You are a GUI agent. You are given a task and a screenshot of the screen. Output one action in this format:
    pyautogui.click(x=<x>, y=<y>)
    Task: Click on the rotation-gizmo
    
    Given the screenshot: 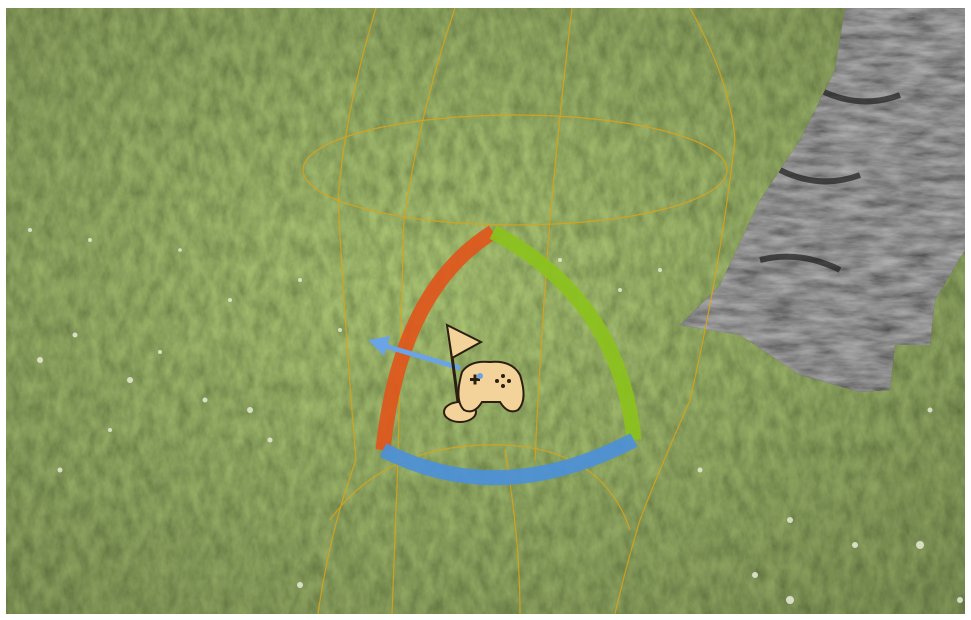 What is the action you would take?
    pyautogui.click(x=508, y=355)
    